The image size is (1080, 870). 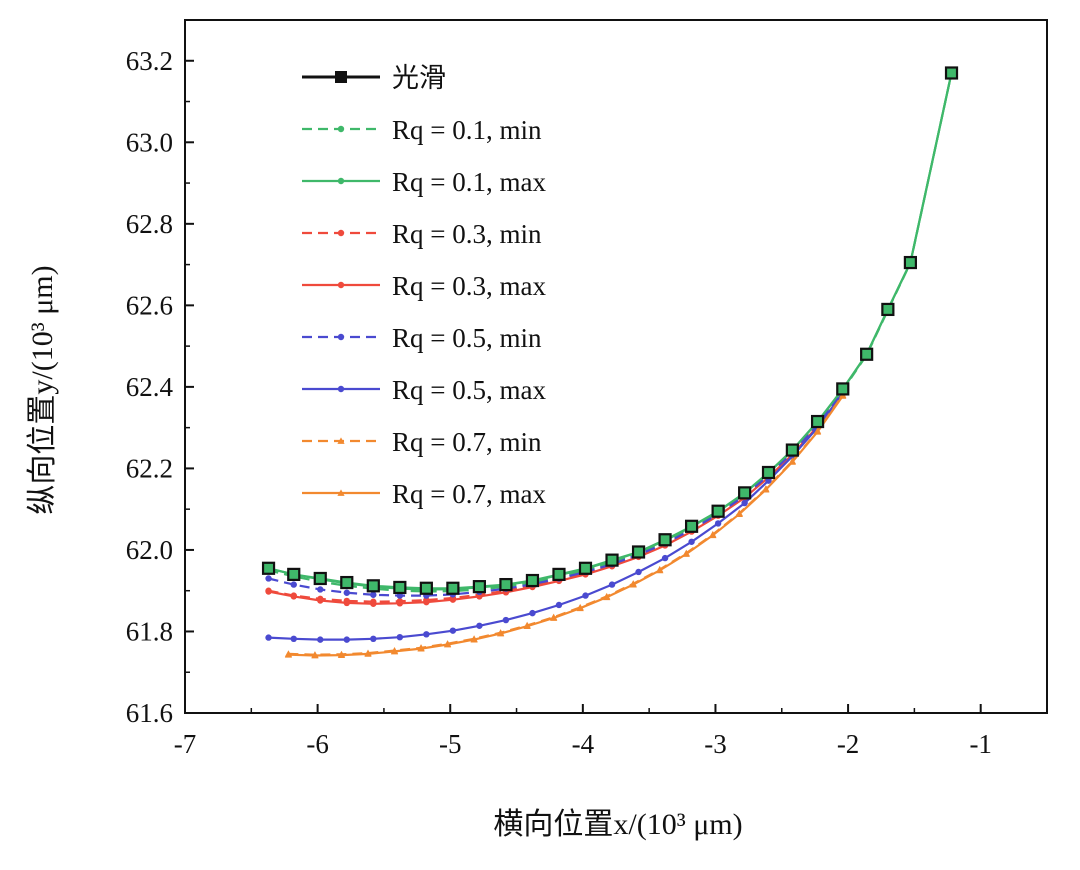 I want to click on x-tick-label: -5, so click(x=450, y=744).